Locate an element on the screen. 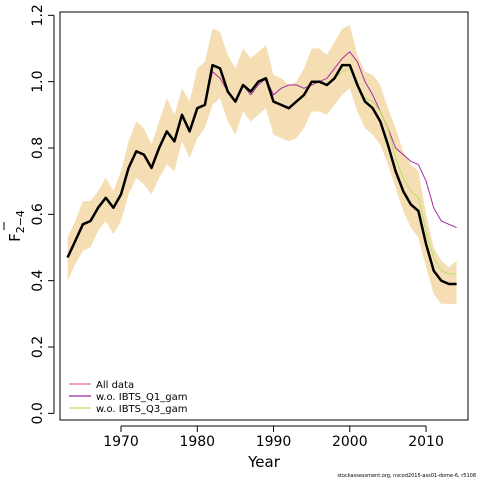 Image resolution: width=480 pixels, height=480 pixels. y-axis: 0.0 0.2 0.4 0.6 0.8 1.0 1.2 is located at coordinates (42, 214).